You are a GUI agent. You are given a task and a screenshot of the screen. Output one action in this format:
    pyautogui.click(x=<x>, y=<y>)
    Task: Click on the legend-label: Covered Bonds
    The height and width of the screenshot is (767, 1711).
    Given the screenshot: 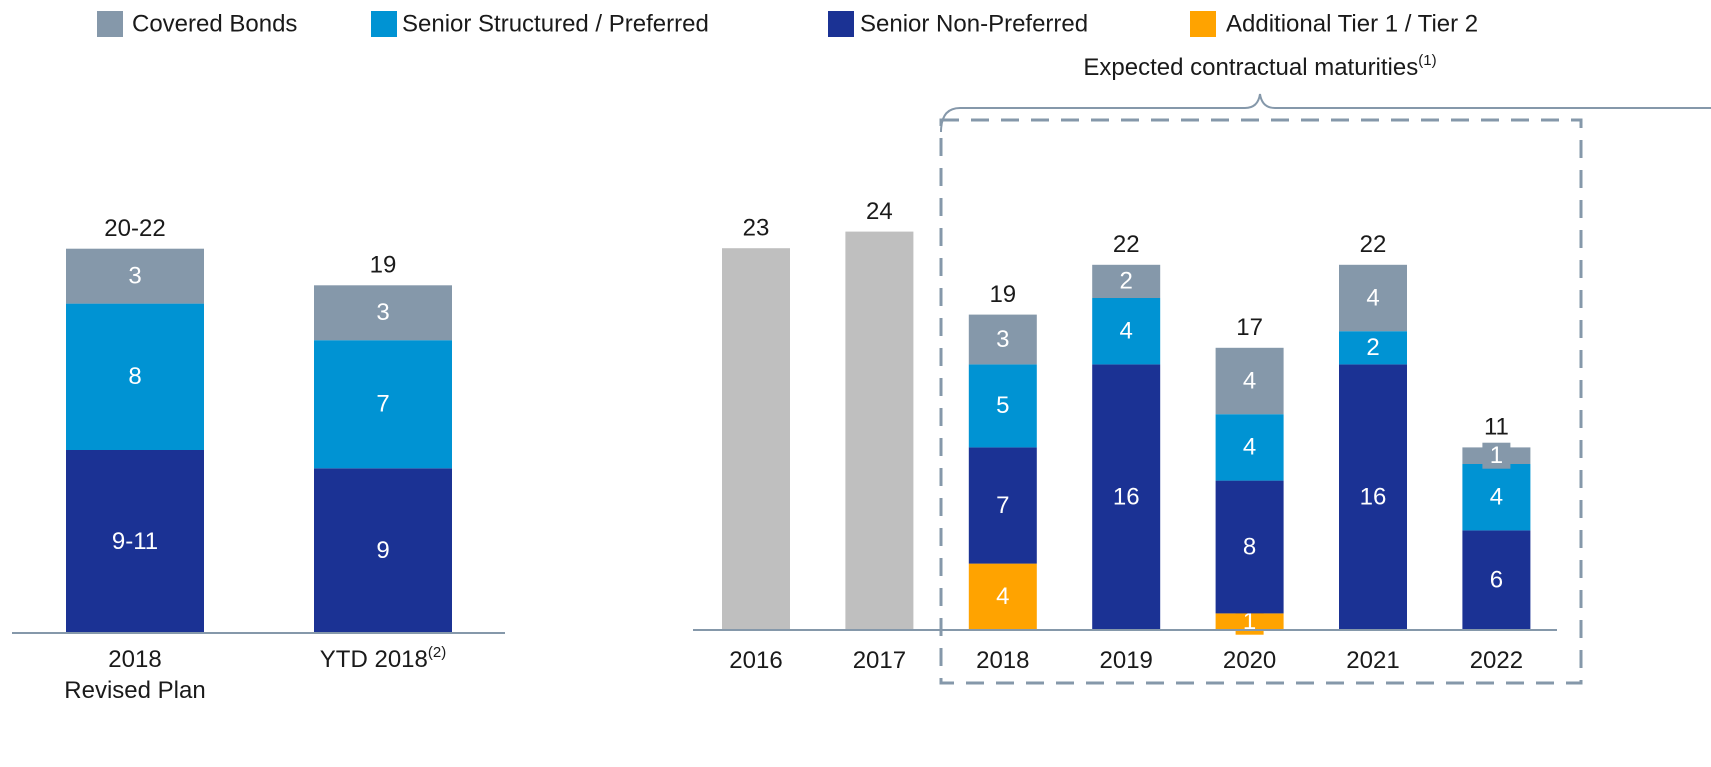 What is the action you would take?
    pyautogui.click(x=214, y=23)
    